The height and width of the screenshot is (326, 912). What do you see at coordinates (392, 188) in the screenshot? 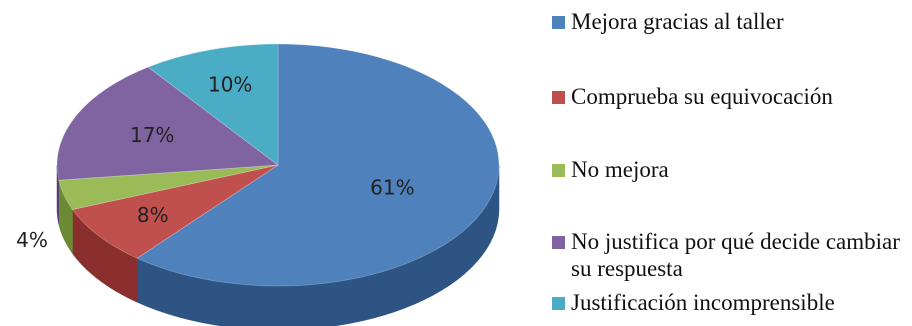
I see `data-label: 61%` at bounding box center [392, 188].